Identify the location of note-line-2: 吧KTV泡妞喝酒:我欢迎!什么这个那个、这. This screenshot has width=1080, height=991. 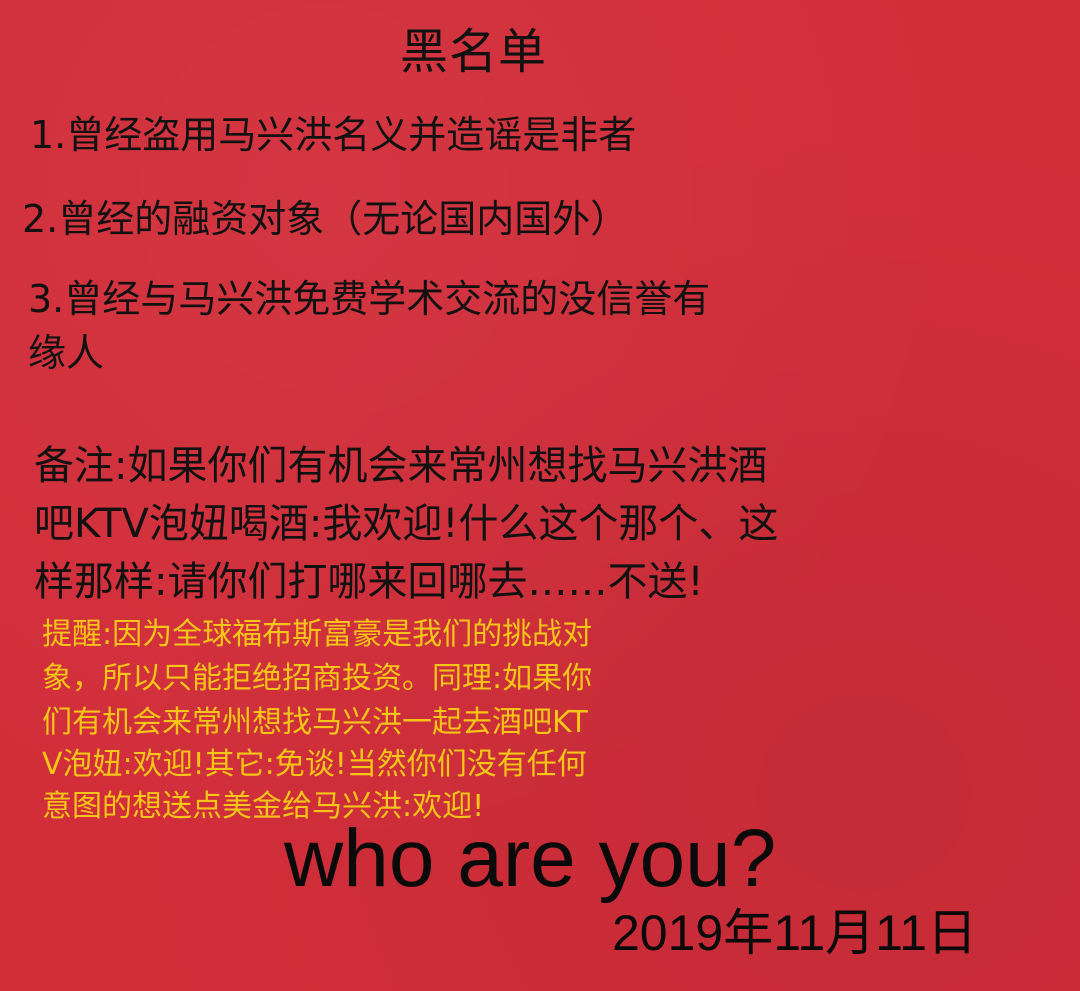
(406, 524).